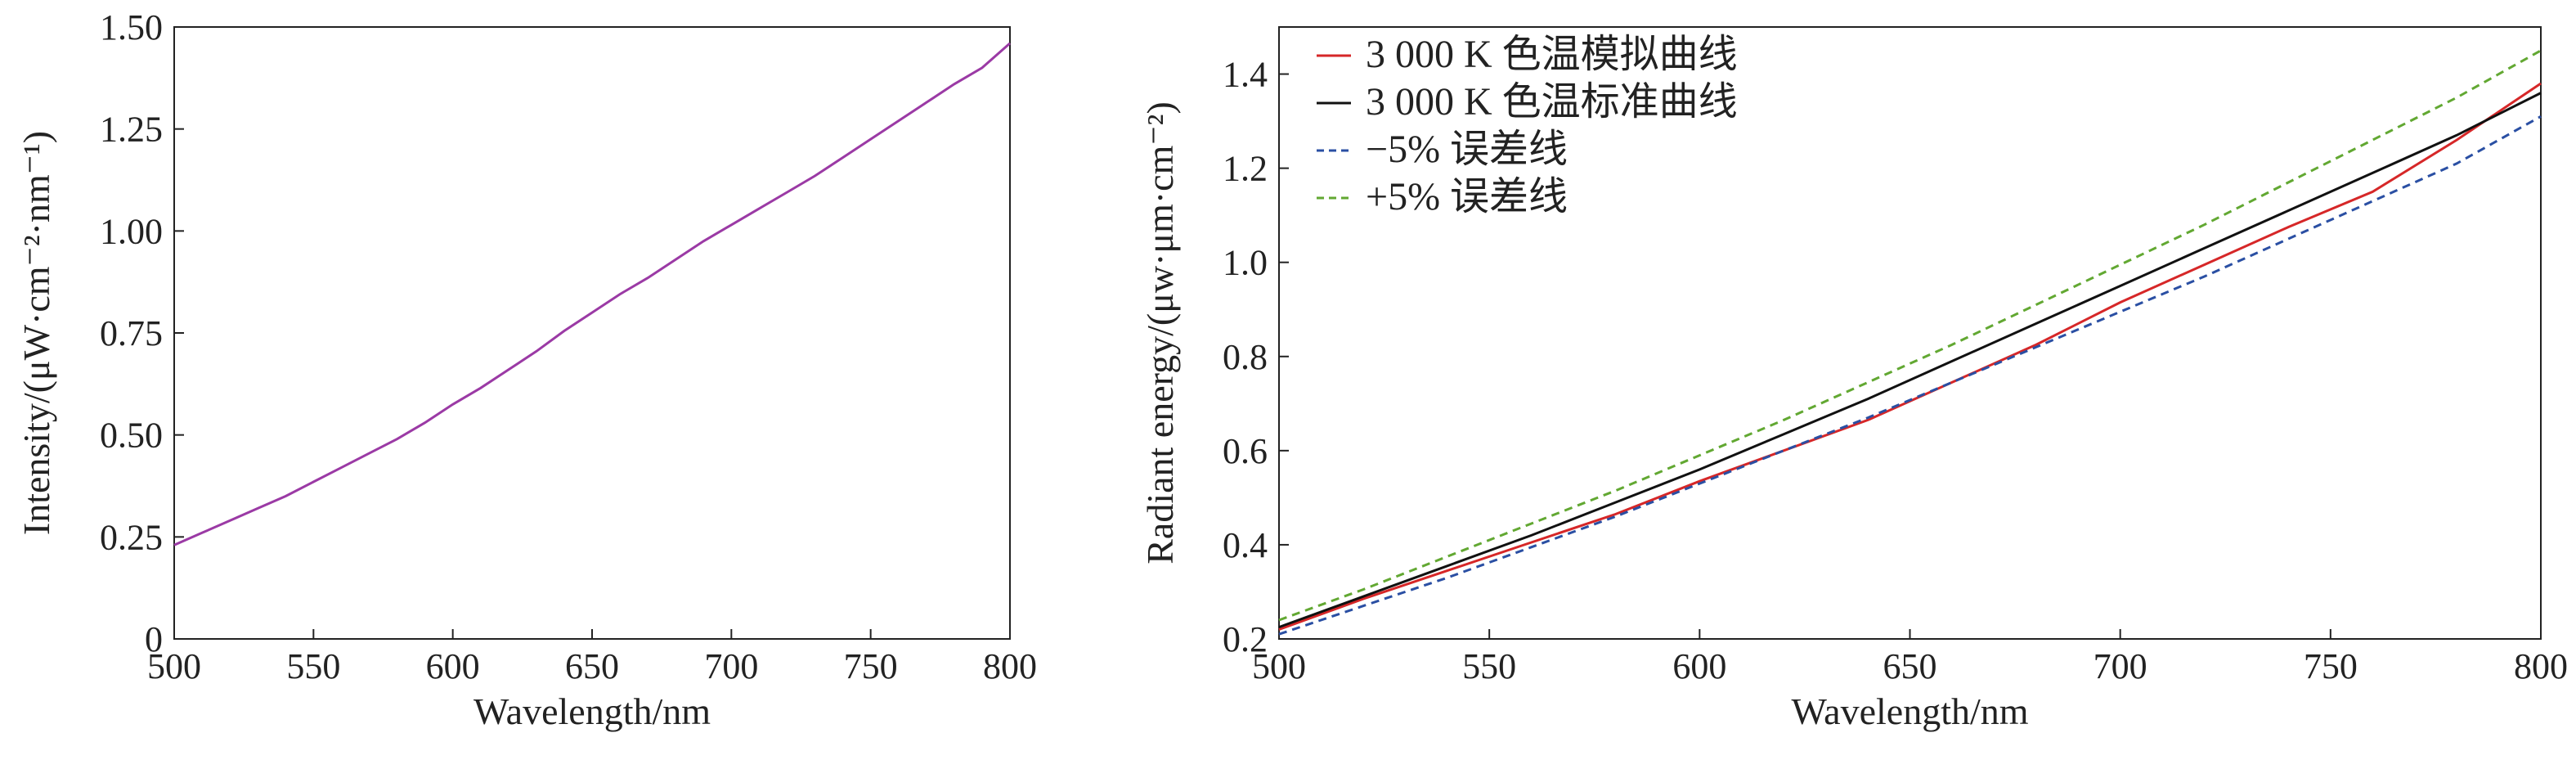 Image resolution: width=2576 pixels, height=760 pixels. What do you see at coordinates (1552, 102) in the screenshot?
I see `legend-entry: 3 000 K 色温标准曲线` at bounding box center [1552, 102].